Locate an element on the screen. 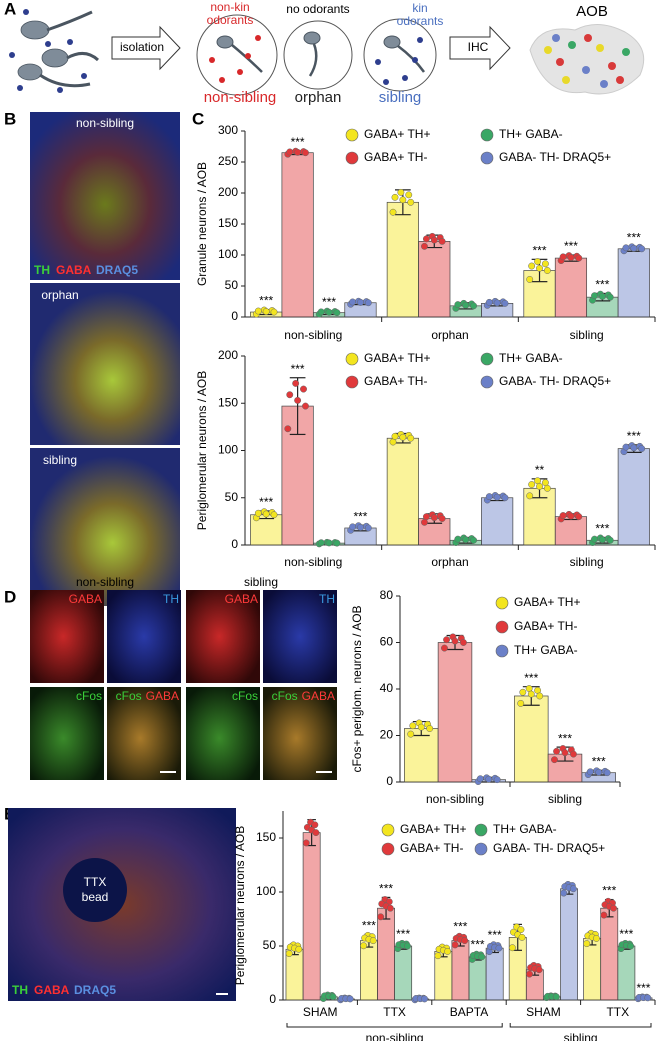 The image size is (663, 1041). y-tick-label: 100 is located at coordinates (228, 254).